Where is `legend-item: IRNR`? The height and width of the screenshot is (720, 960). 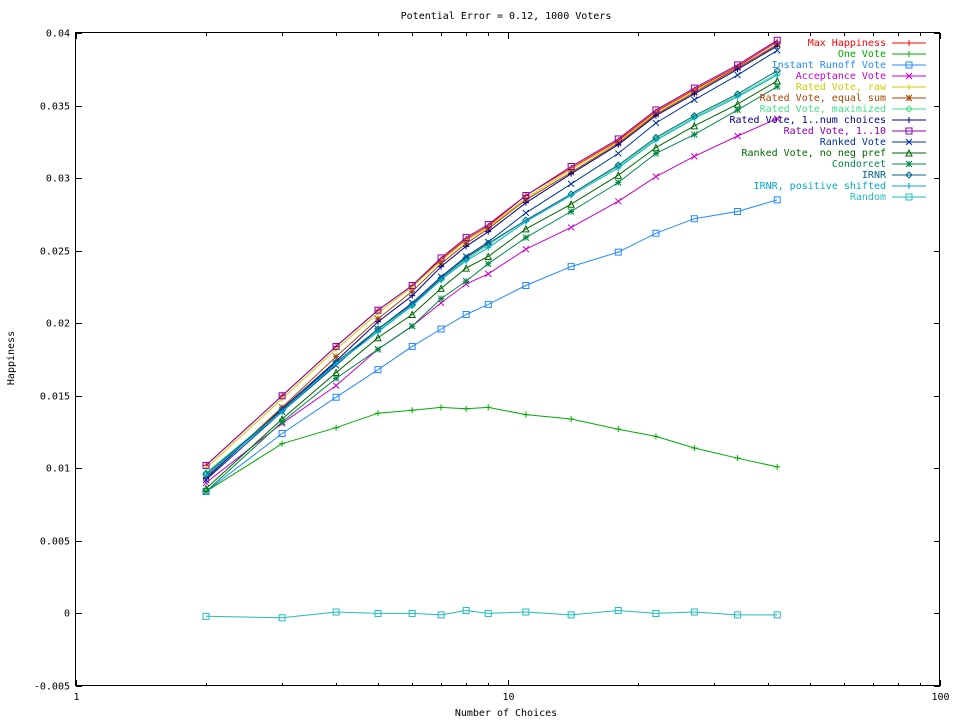
legend-item: IRNR is located at coordinates (894, 175).